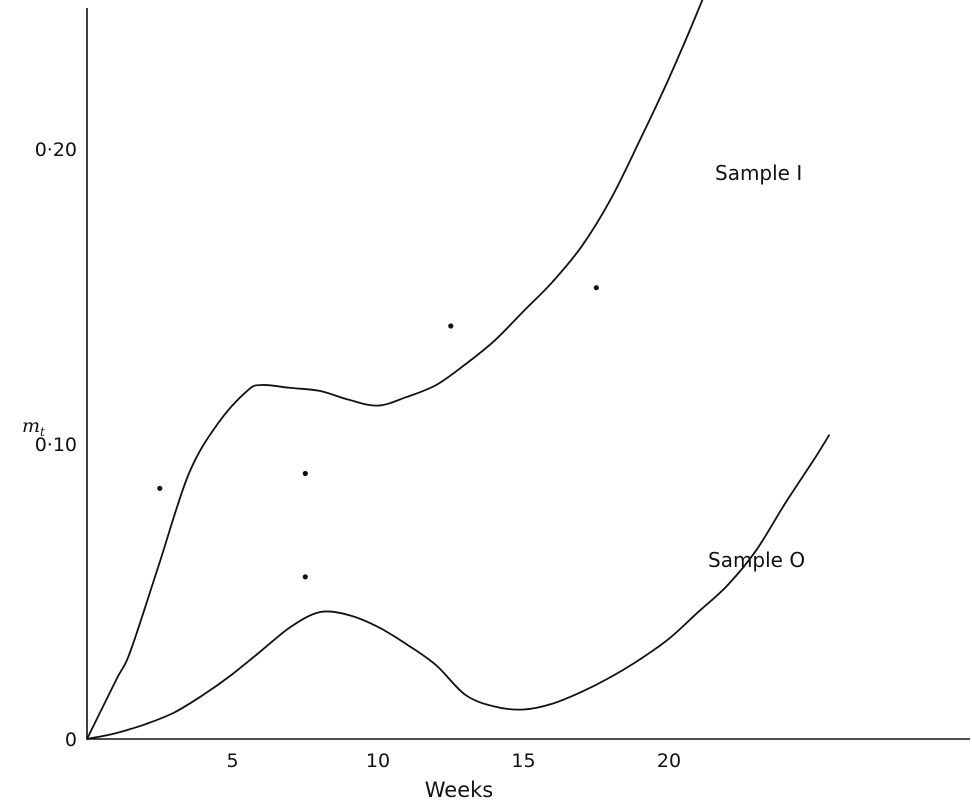  What do you see at coordinates (378, 761) in the screenshot?
I see `x-tick-label: 10` at bounding box center [378, 761].